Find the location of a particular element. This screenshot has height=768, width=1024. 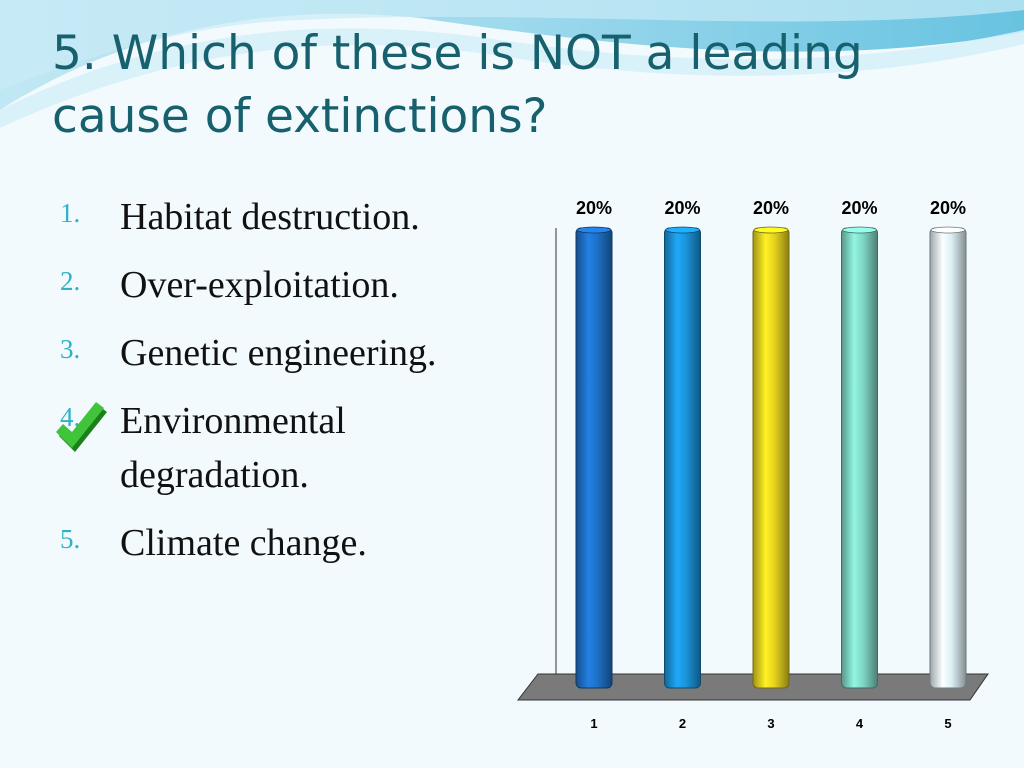

answer-number: 5. is located at coordinates (70, 539).